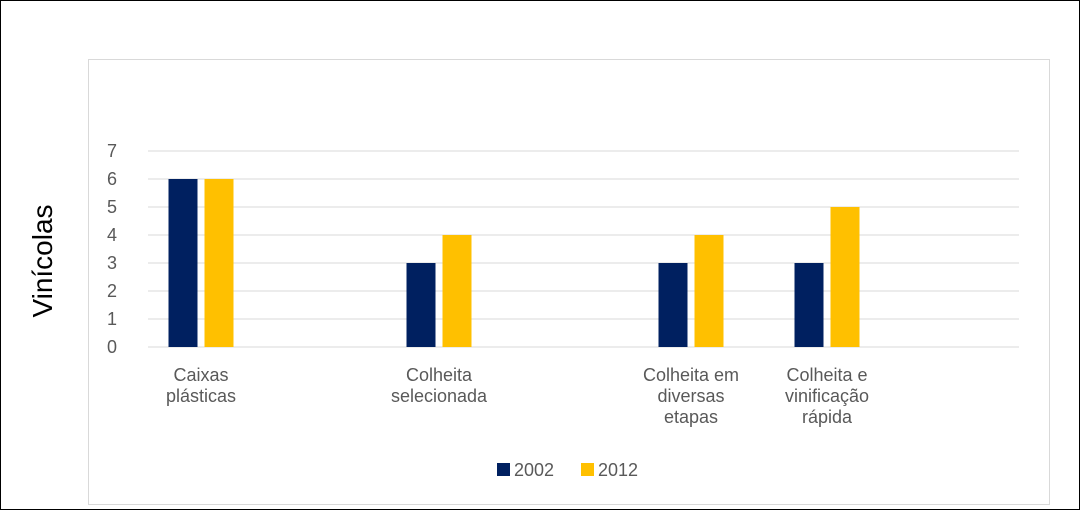  Describe the element at coordinates (112, 235) in the screenshot. I see `y-tick-label: 4` at that location.